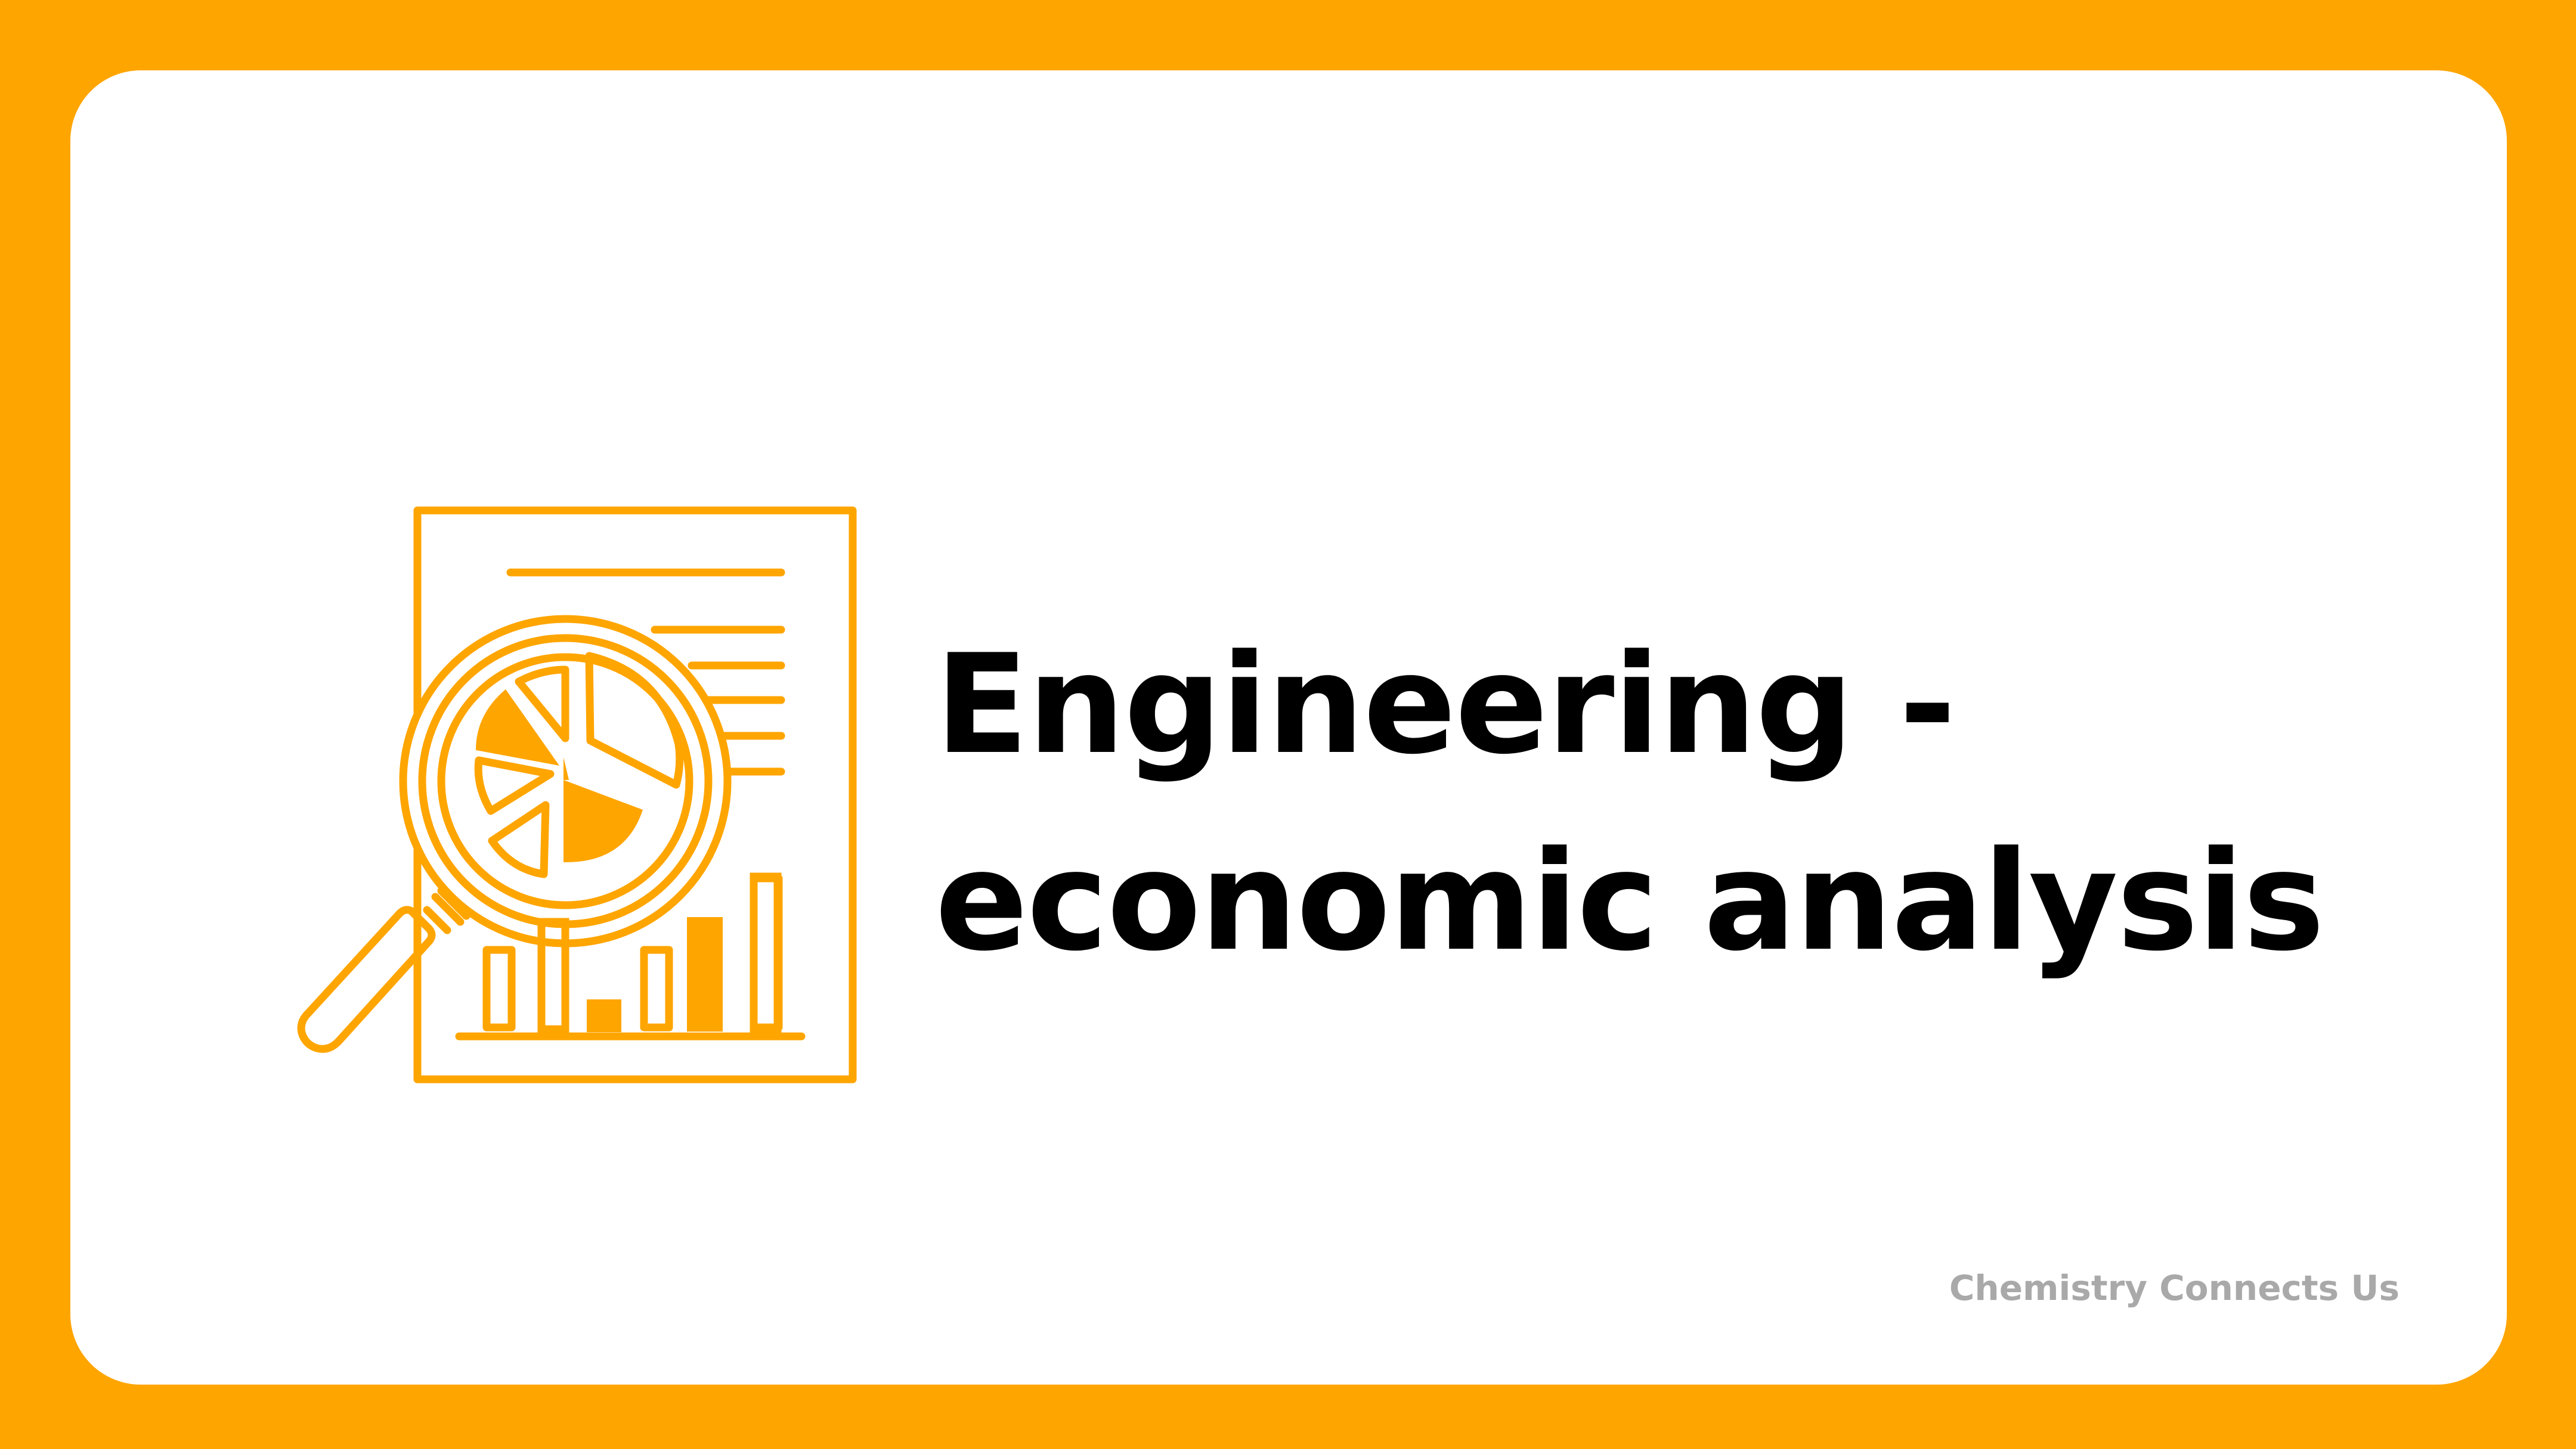 Image resolution: width=2576 pixels, height=1449 pixels. I want to click on slide-title-line-2: economic analysis, so click(1630, 902).